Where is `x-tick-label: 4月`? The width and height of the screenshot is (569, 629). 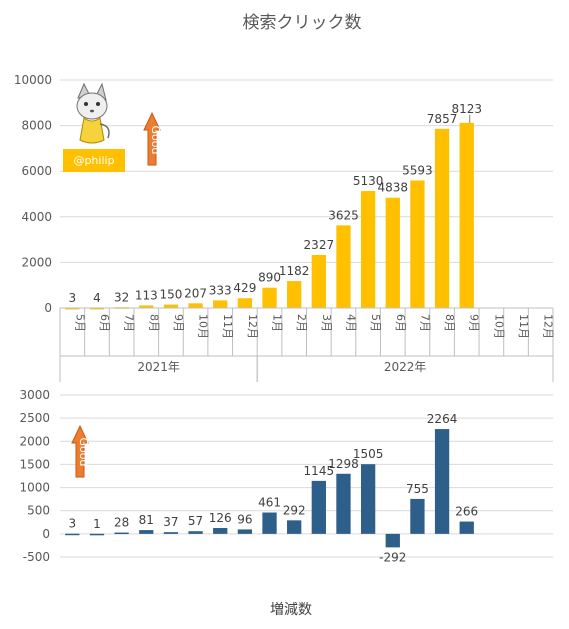 x-tick-label: 4月 is located at coordinates (350, 323).